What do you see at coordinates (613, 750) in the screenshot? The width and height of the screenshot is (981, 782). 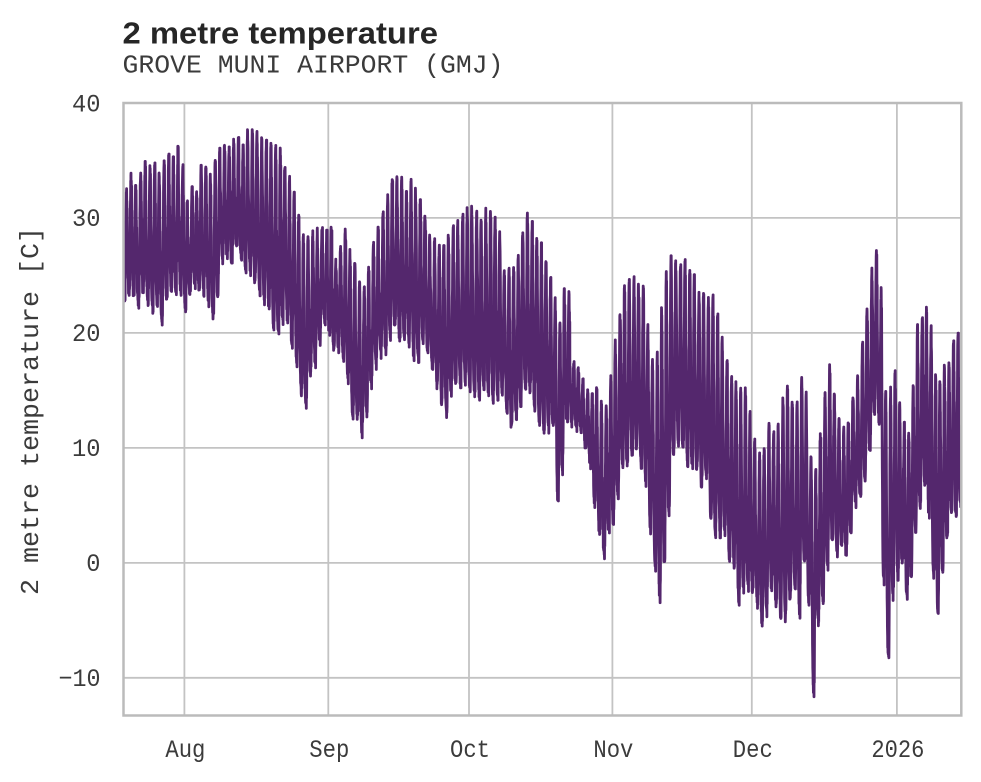 I see `svg-text: Nov` at bounding box center [613, 750].